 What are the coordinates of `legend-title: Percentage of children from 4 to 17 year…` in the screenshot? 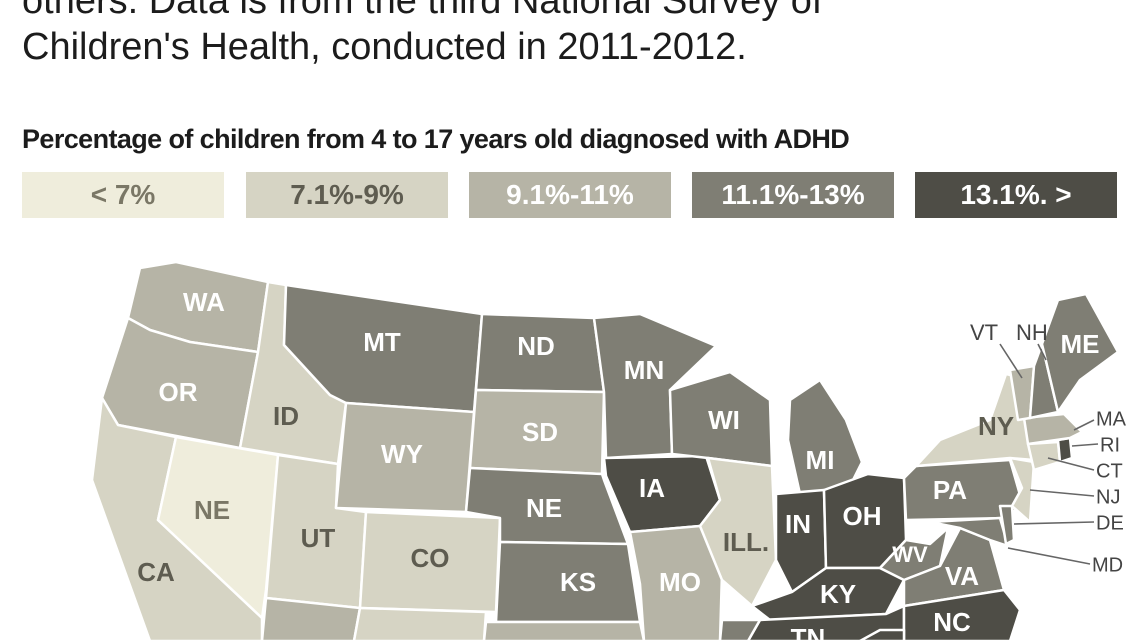 It's located at (436, 139).